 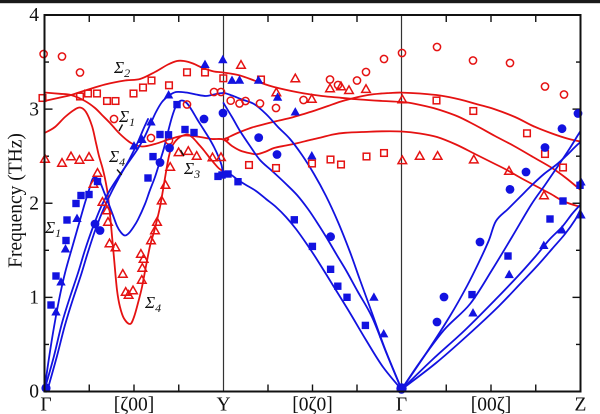 I want to click on svg-text: Z, so click(x=581, y=404).